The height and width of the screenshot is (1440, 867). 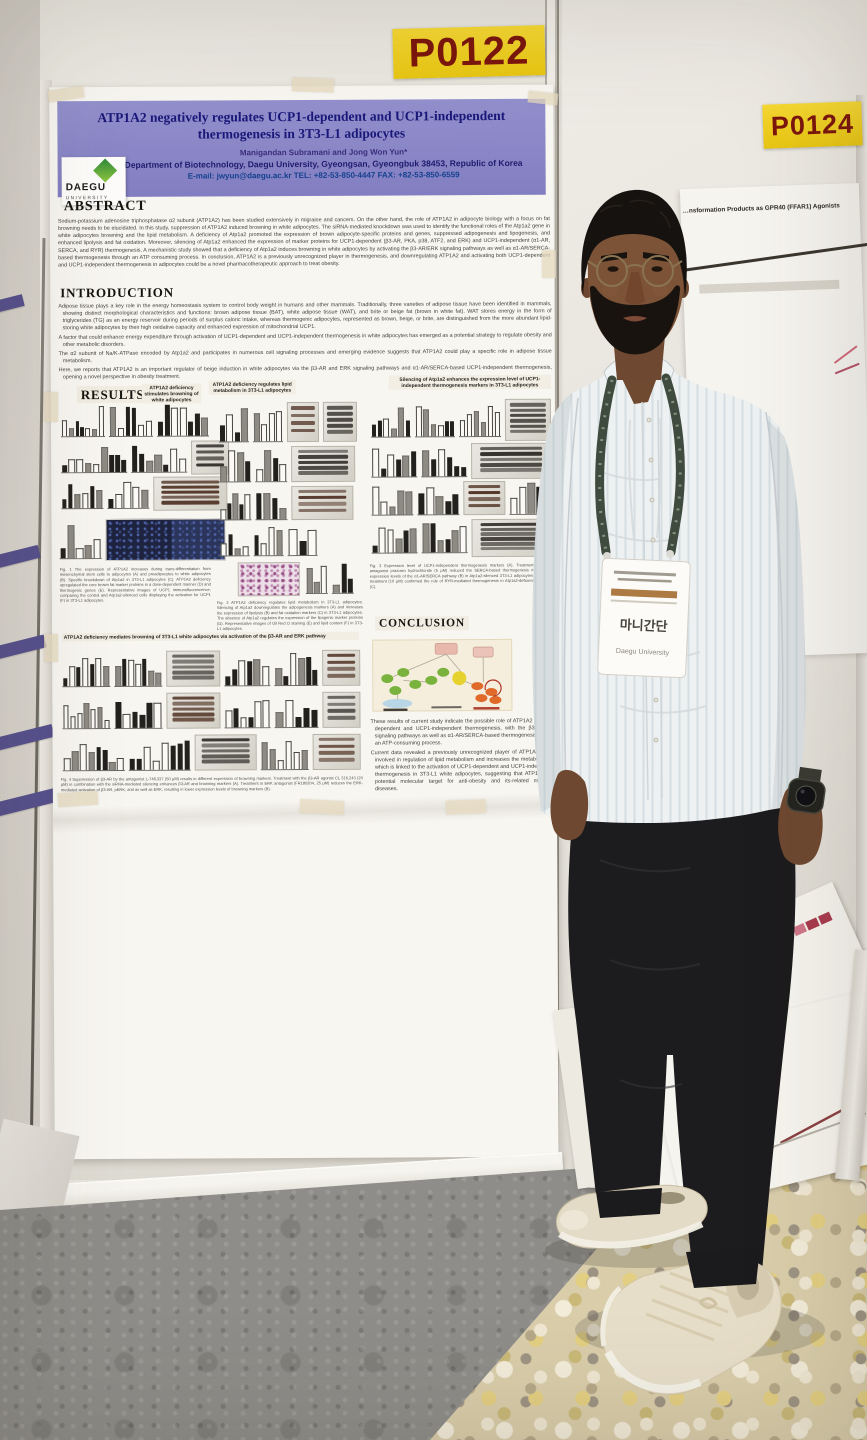 I want to click on lanyard-clip, so click(x=670, y=554).